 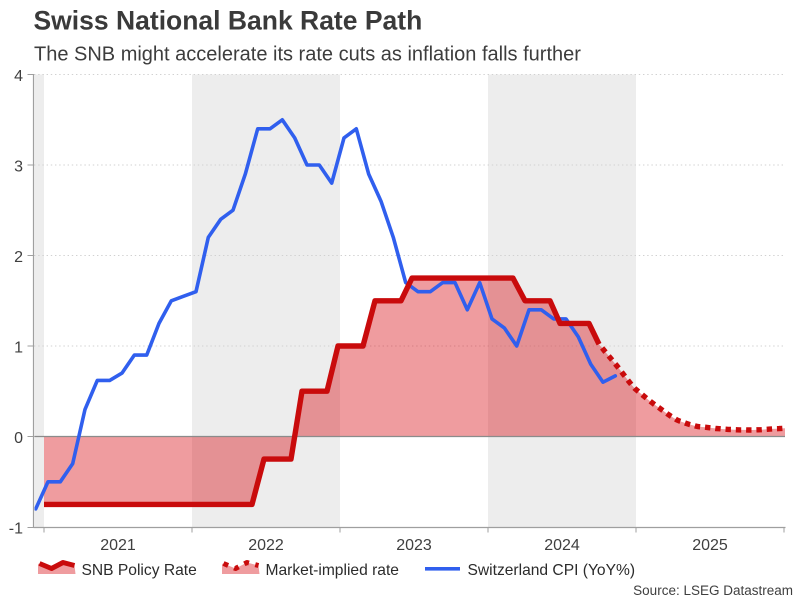 I want to click on svg-text: Source: LSEG Datastream, so click(x=713, y=590).